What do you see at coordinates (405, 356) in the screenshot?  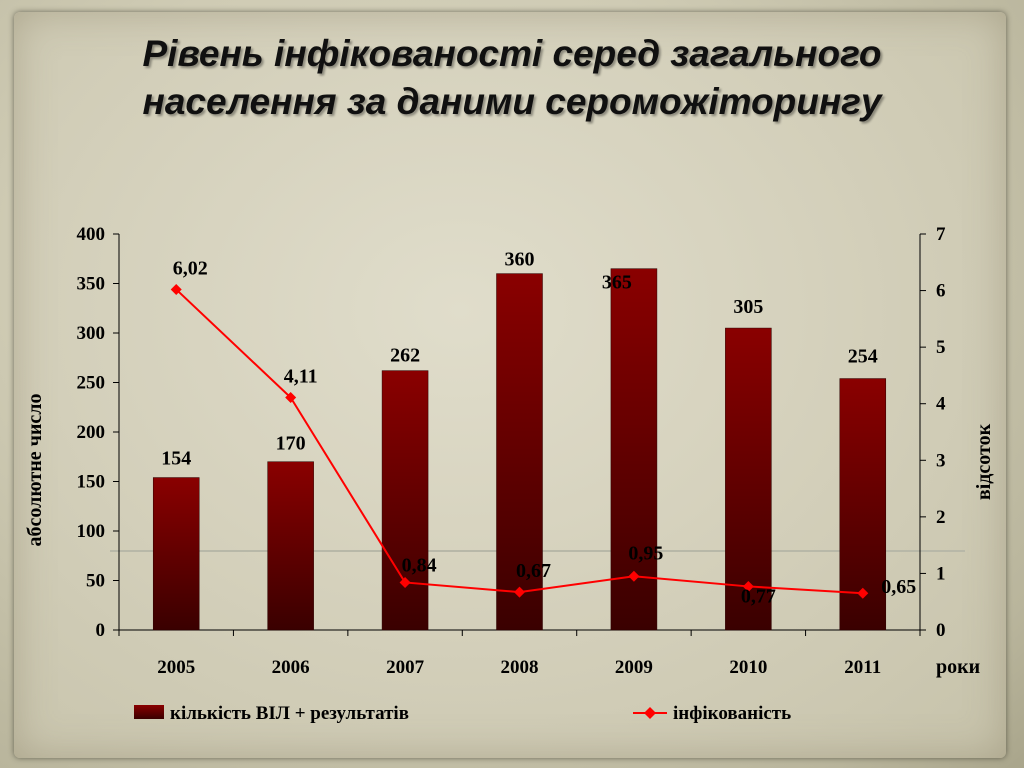 I see `bar-value-label: 262` at bounding box center [405, 356].